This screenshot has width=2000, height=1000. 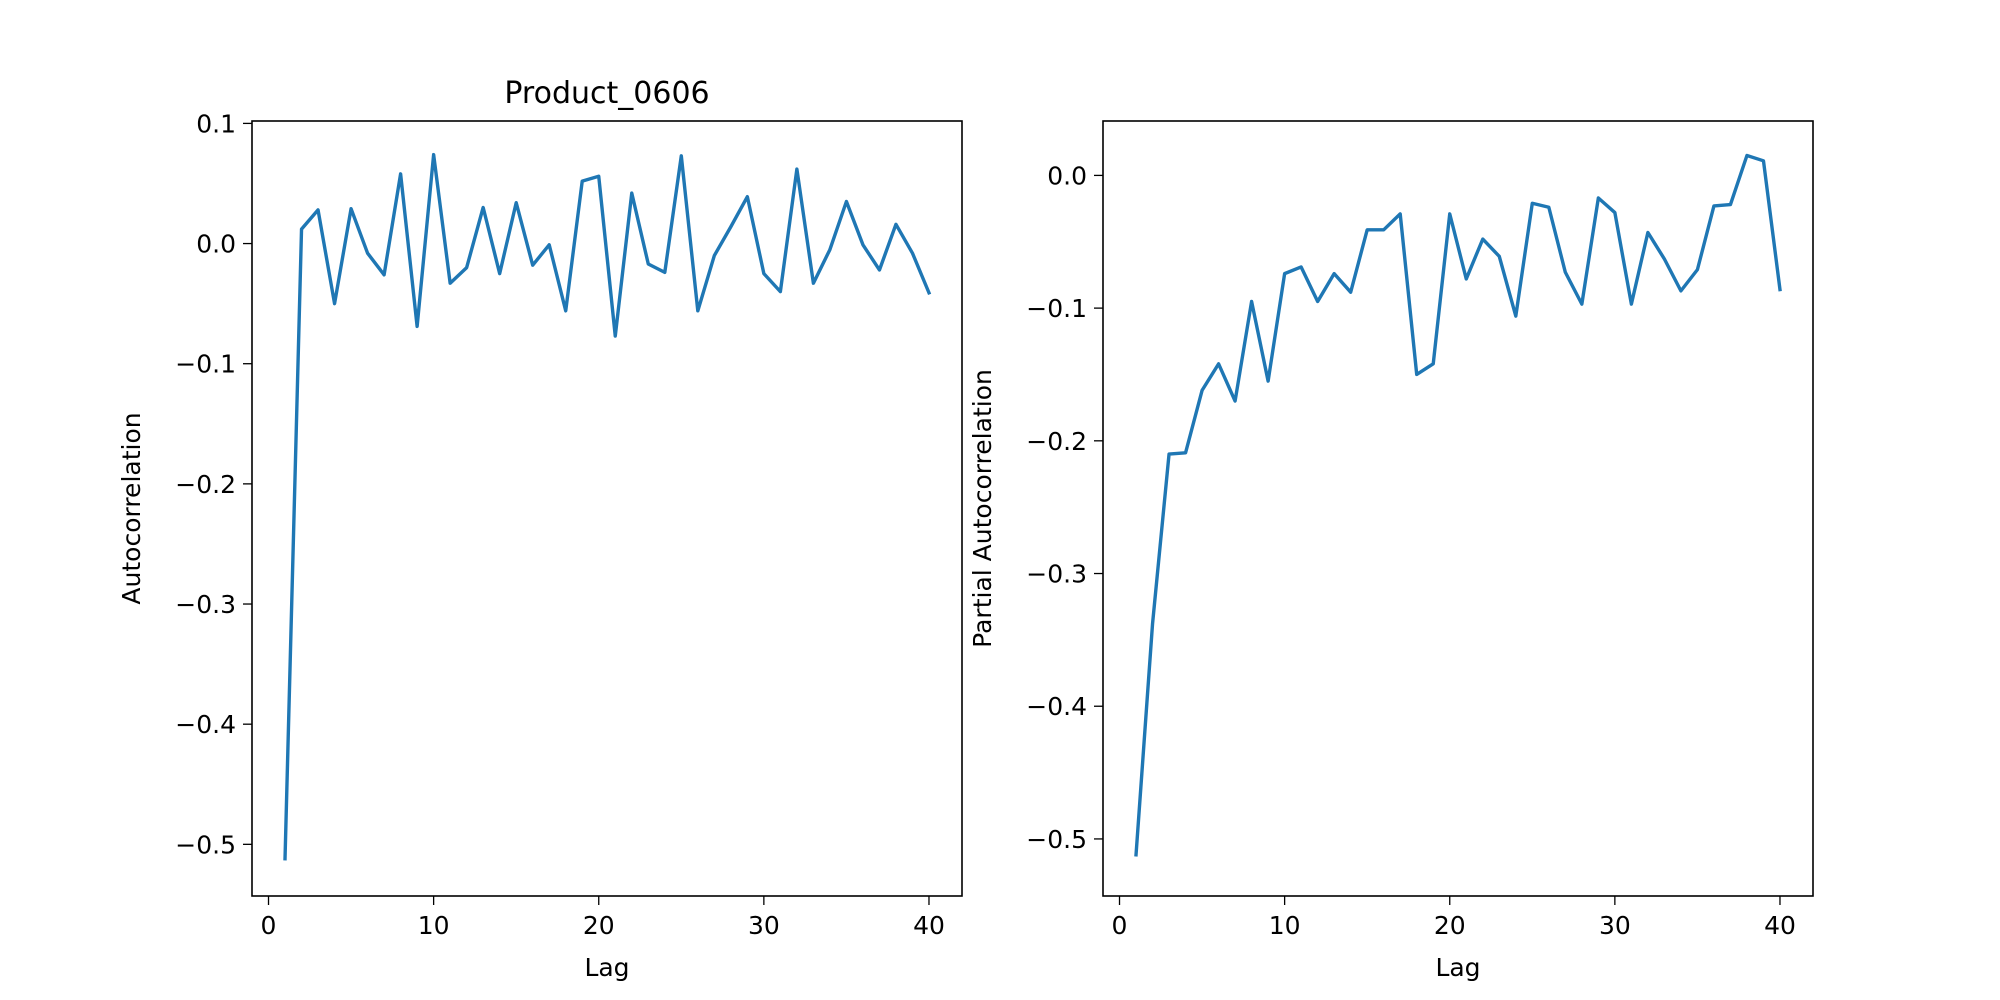 I want to click on pacf-x-axis-label: Lag, so click(x=1457, y=967).